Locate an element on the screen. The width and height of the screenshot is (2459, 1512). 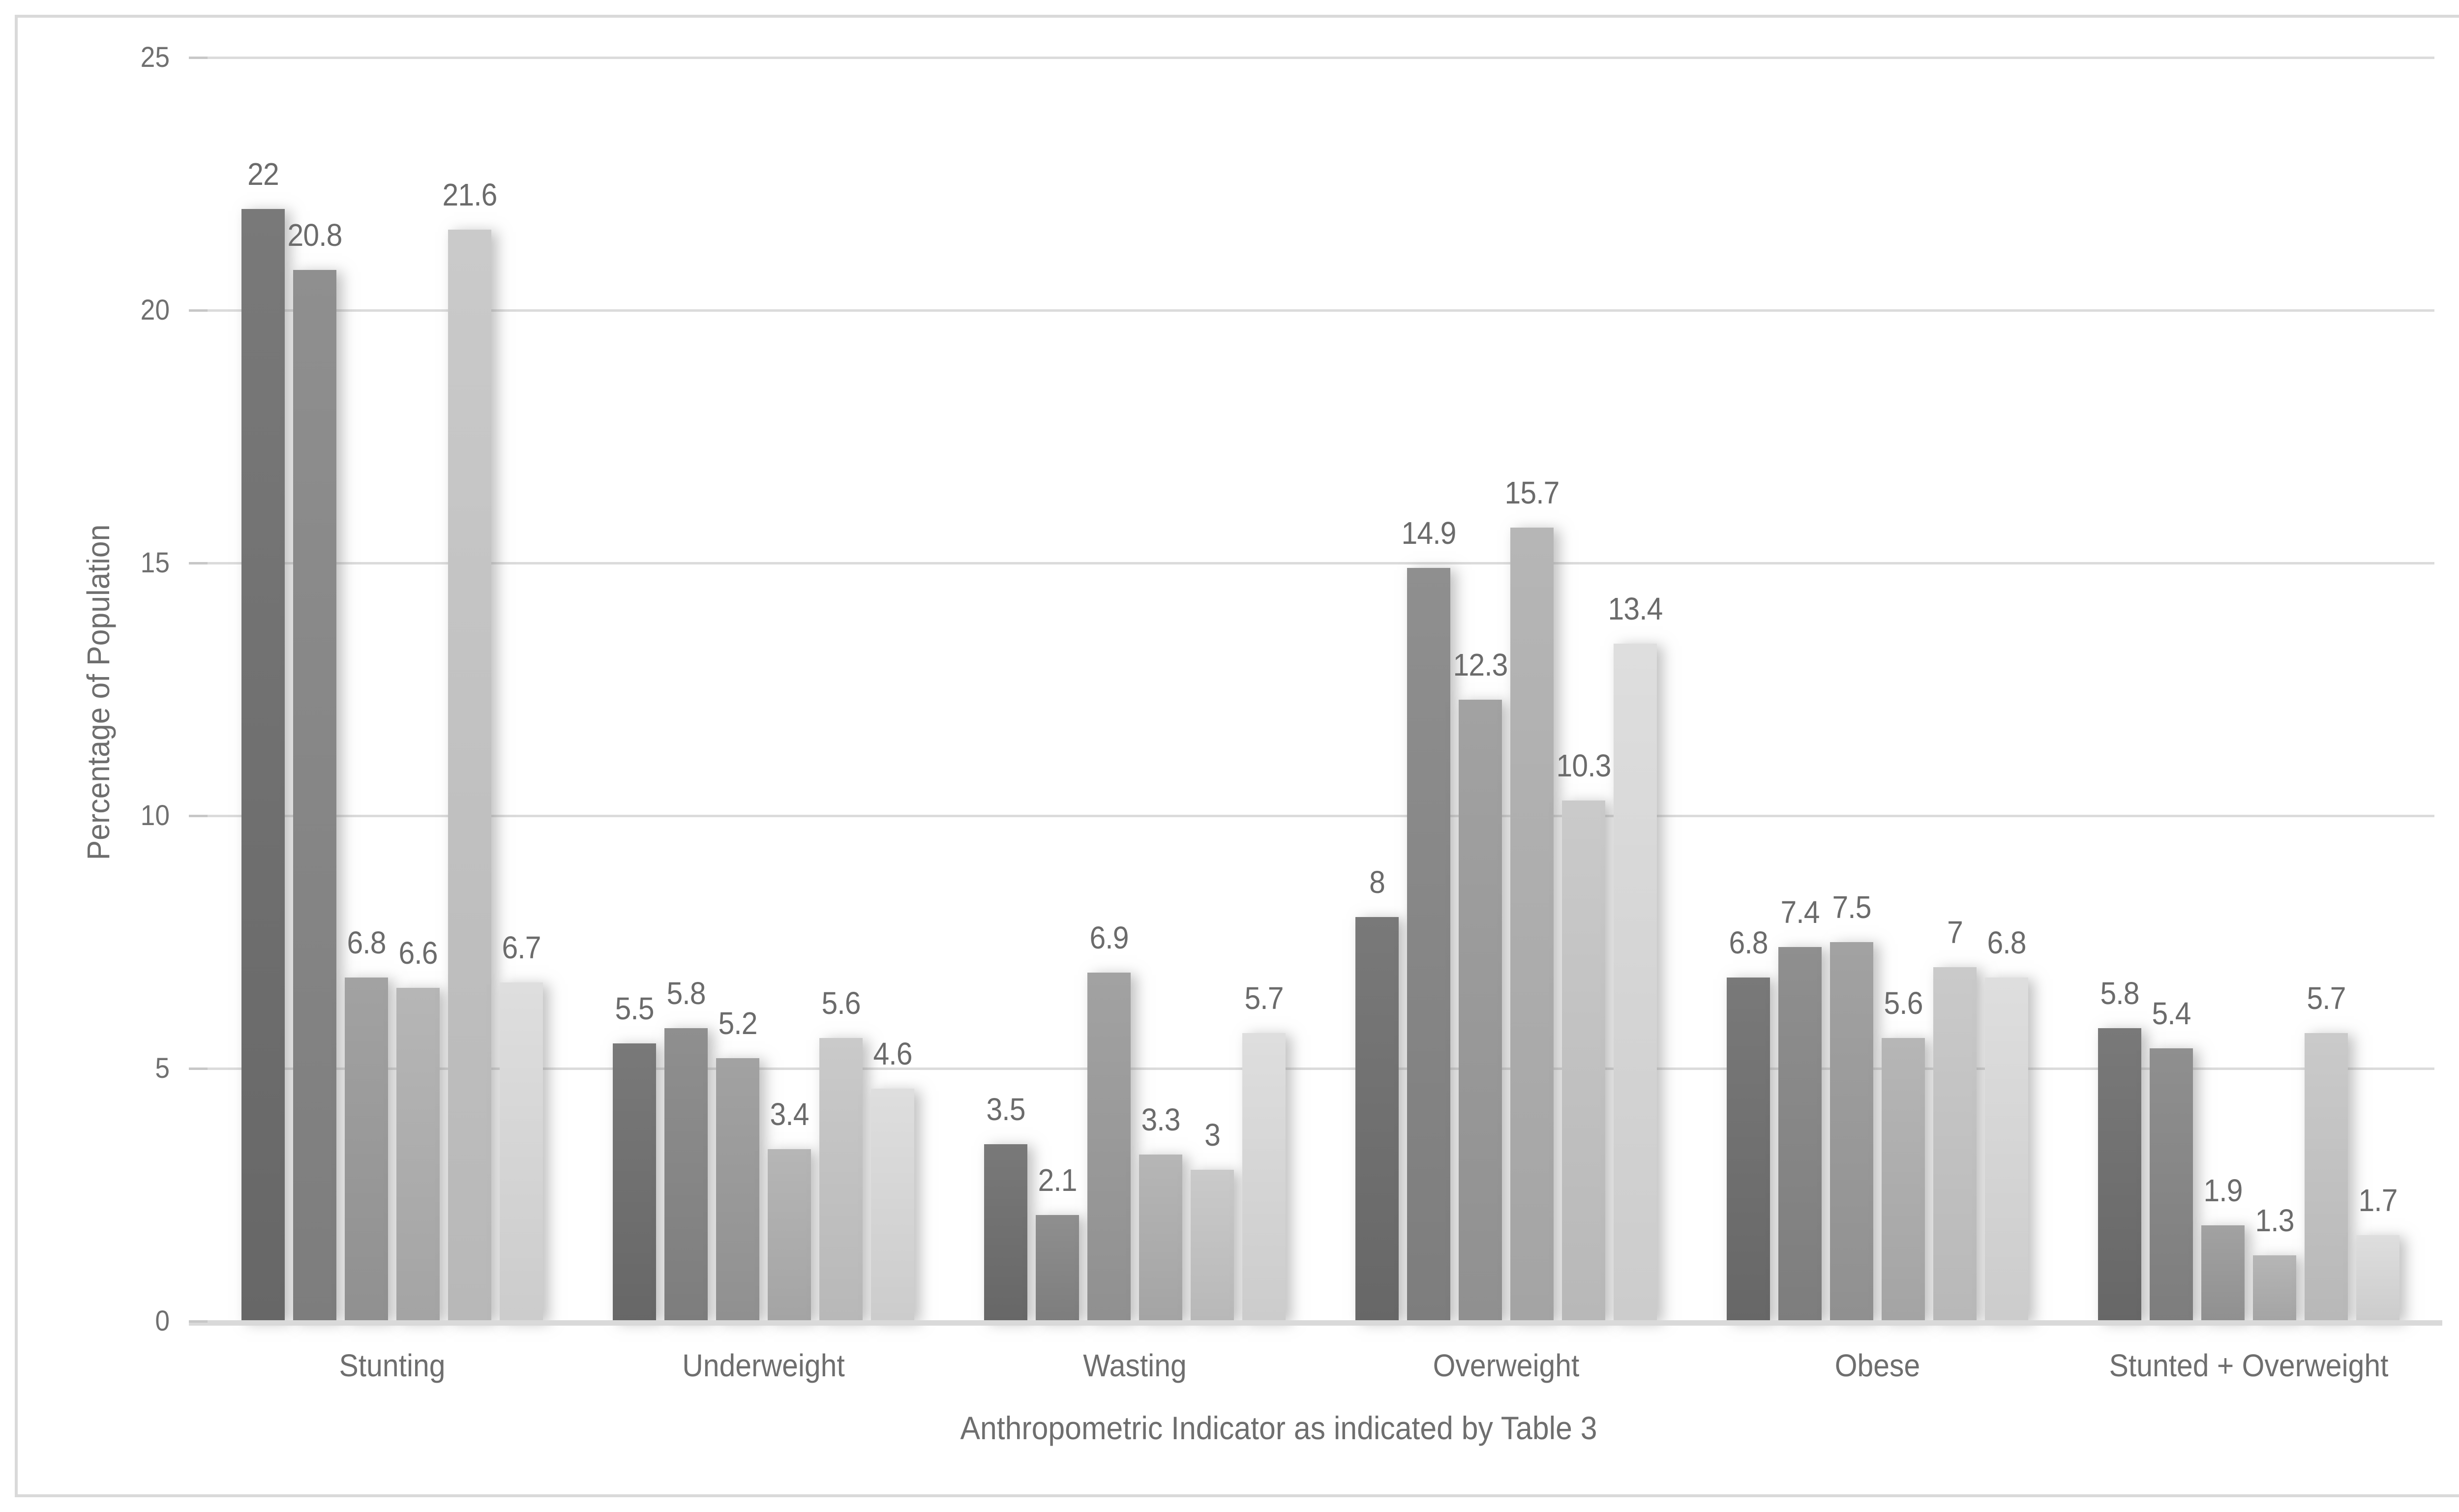
data-label: 1.9 is located at coordinates (2223, 1190).